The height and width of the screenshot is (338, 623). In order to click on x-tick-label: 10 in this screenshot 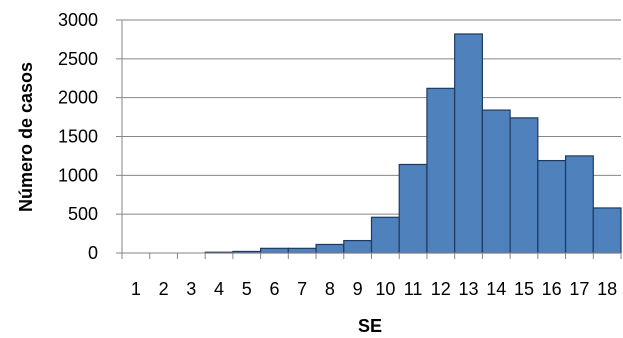, I will do `click(385, 289)`.